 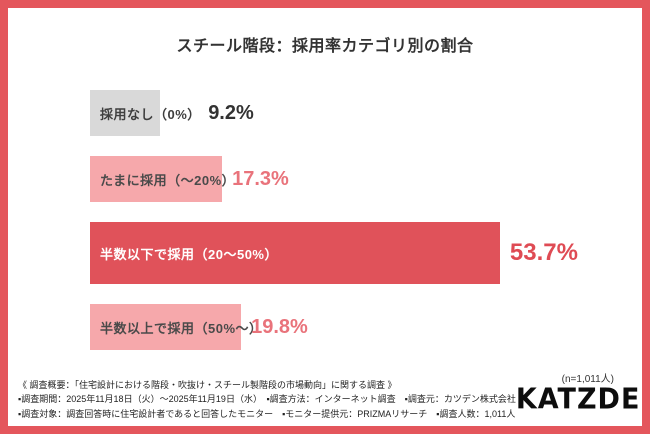 I want to click on bar-adoption-sometimes: たまに採用（〜20%）, so click(x=162, y=179).